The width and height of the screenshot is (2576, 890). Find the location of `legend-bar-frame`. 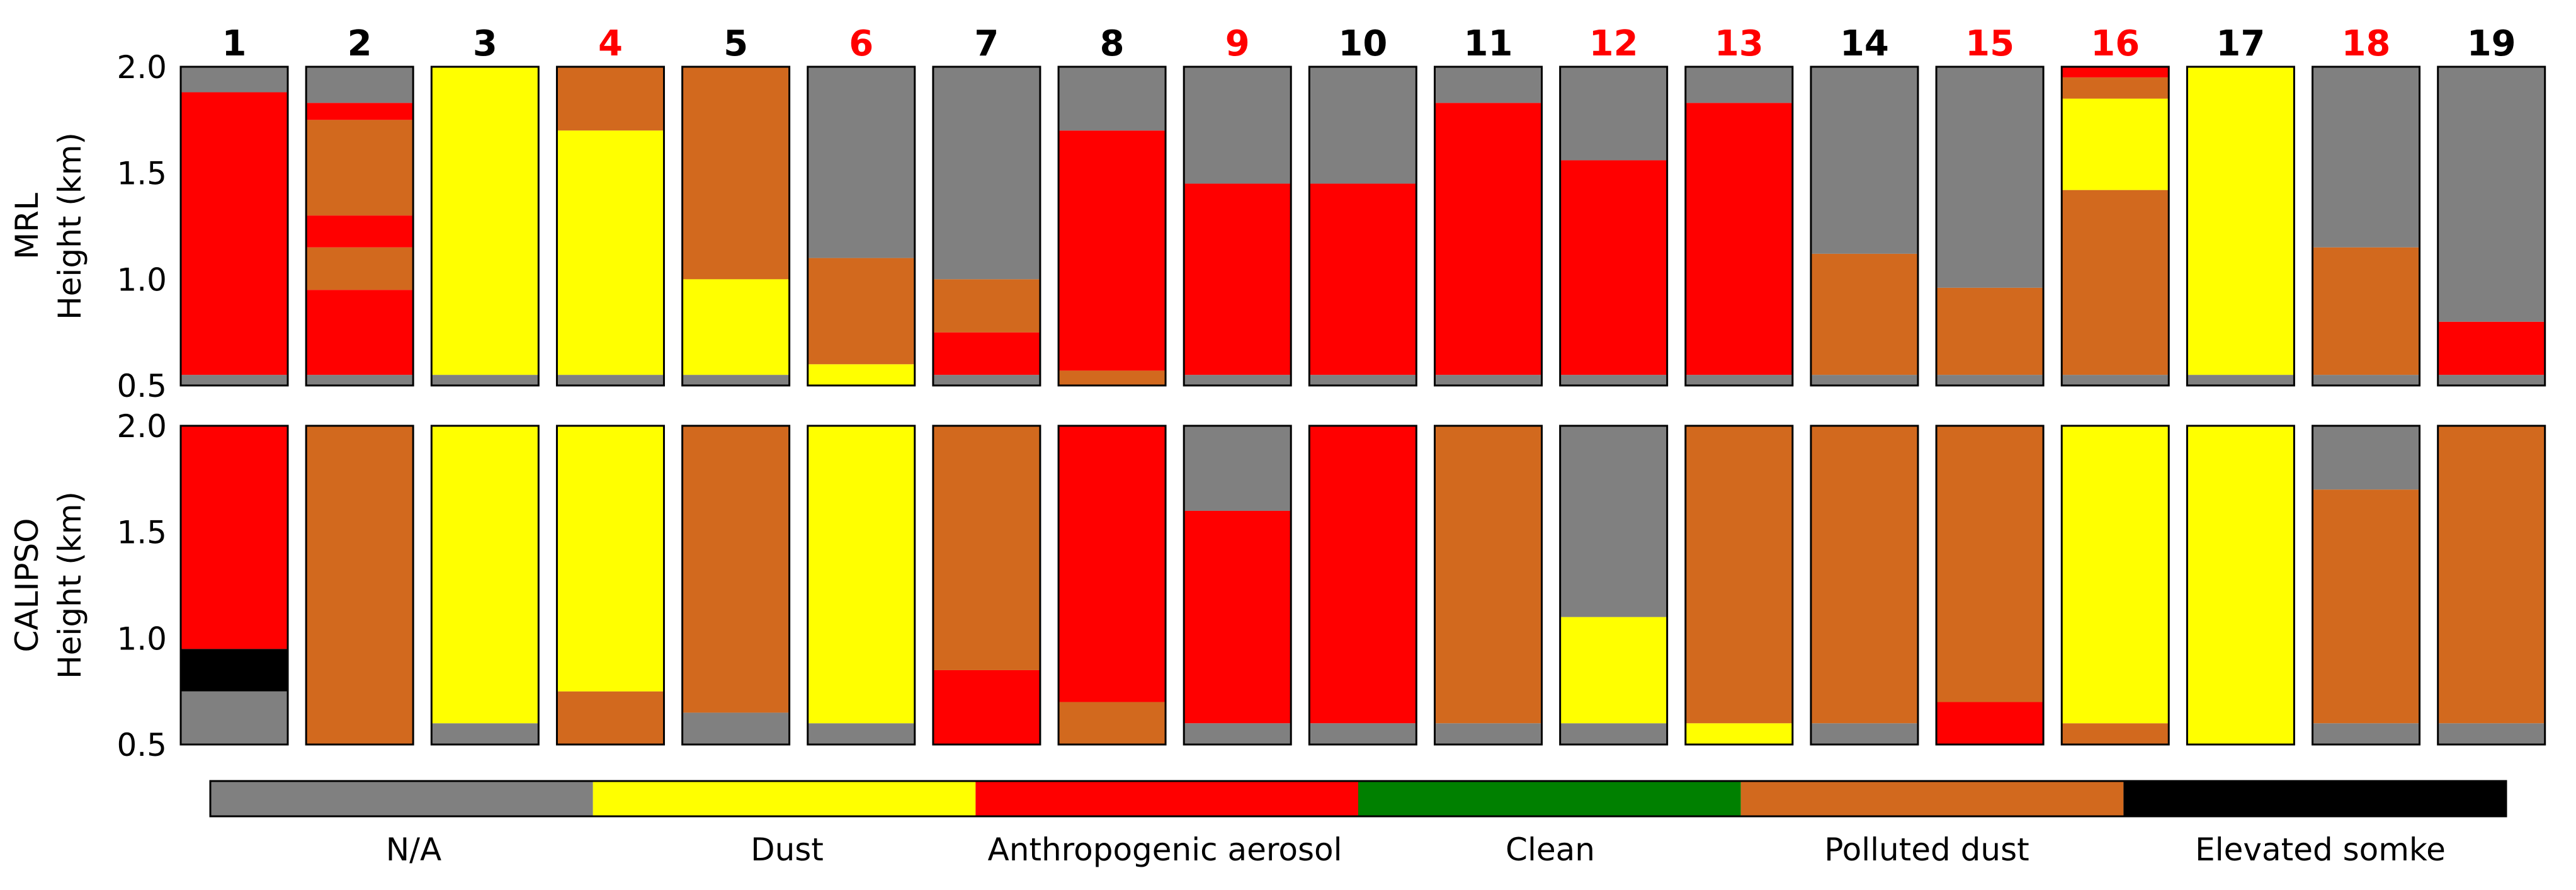

legend-bar-frame is located at coordinates (1358, 799).